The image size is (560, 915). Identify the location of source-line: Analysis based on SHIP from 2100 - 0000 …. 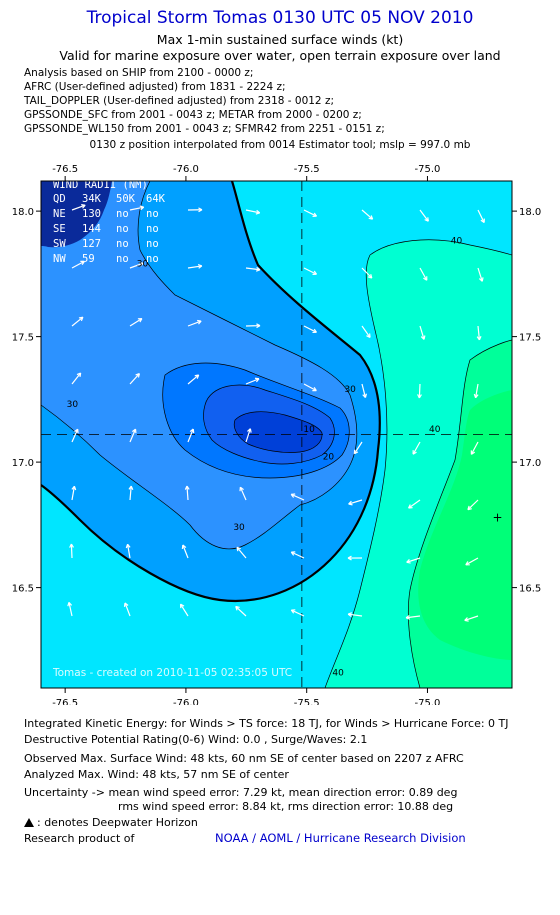
(139, 73).